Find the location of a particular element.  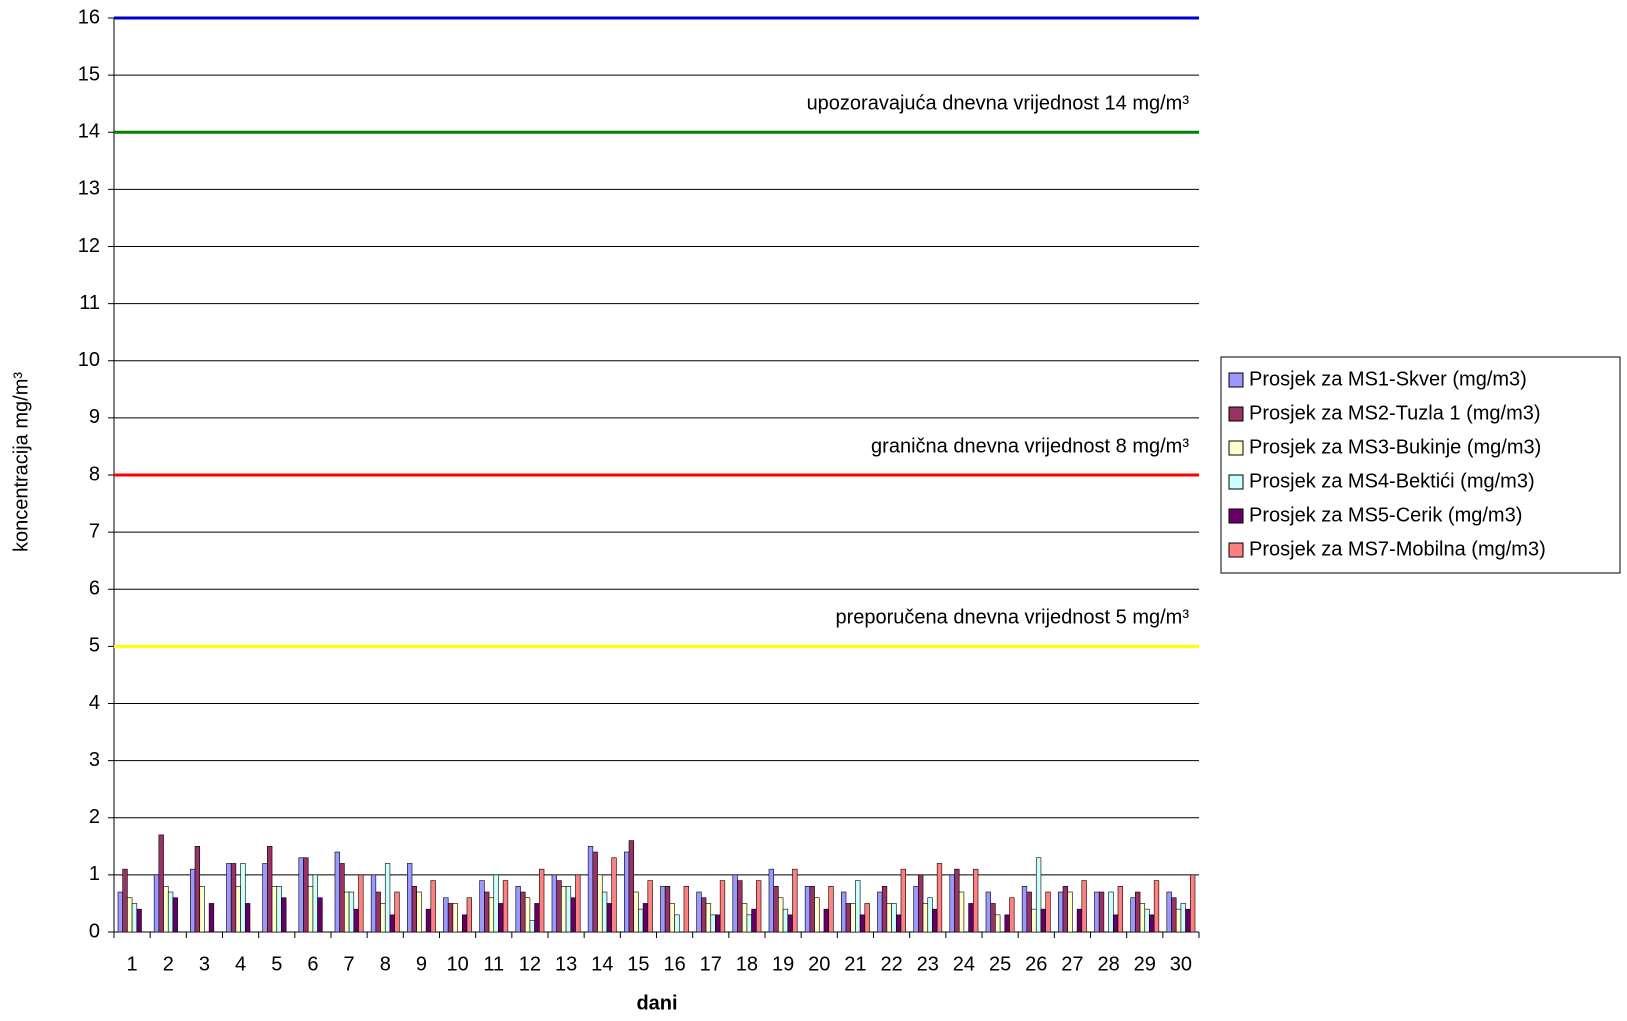

legend-label: Prosjek za MS7-Mobilna (mg/m3) is located at coordinates (1397, 549).